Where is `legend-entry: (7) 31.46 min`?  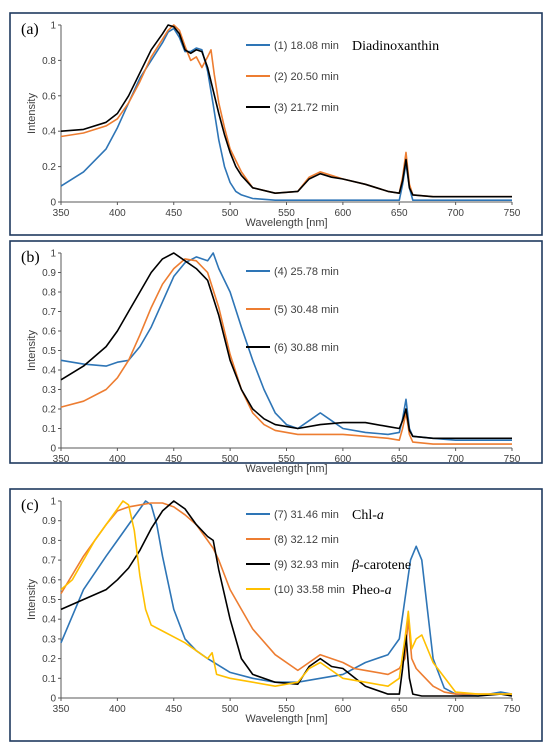 legend-entry: (7) 31.46 min is located at coordinates (306, 515).